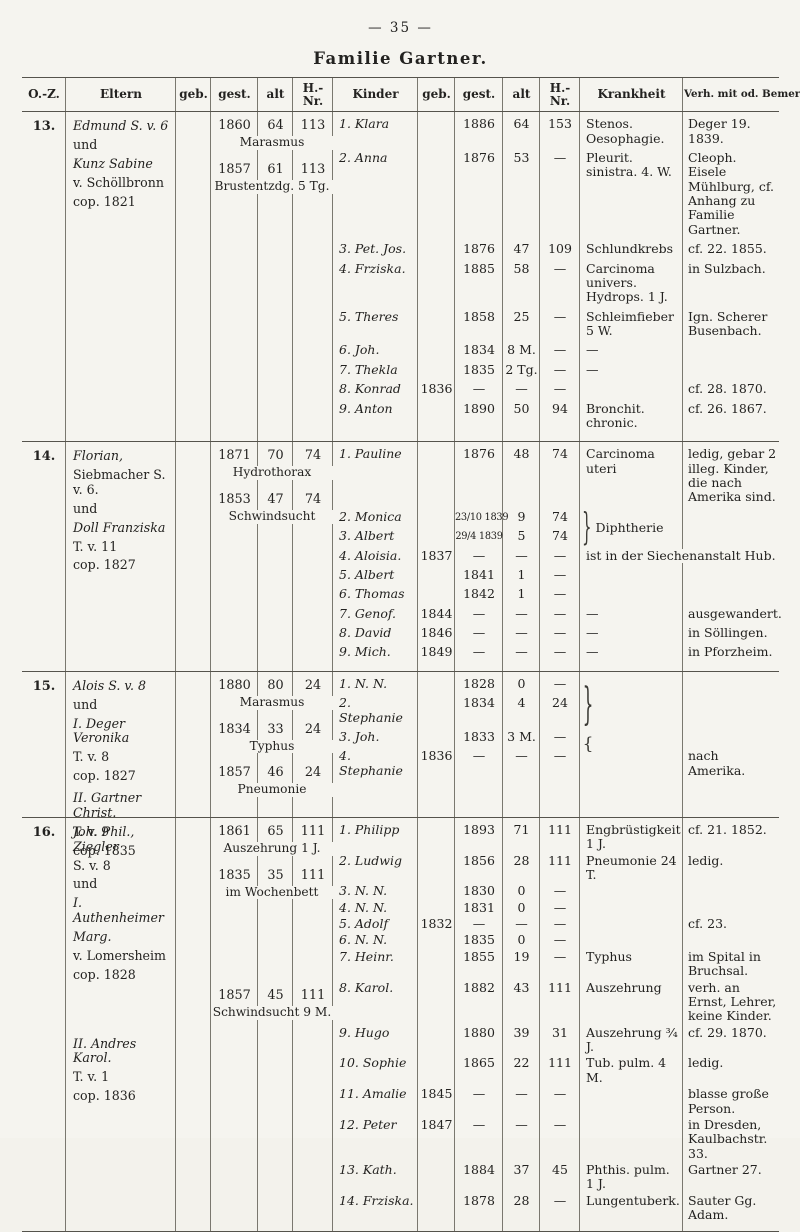  I want to click on parent-death-values: 1861 65 111, so click(272, 831).